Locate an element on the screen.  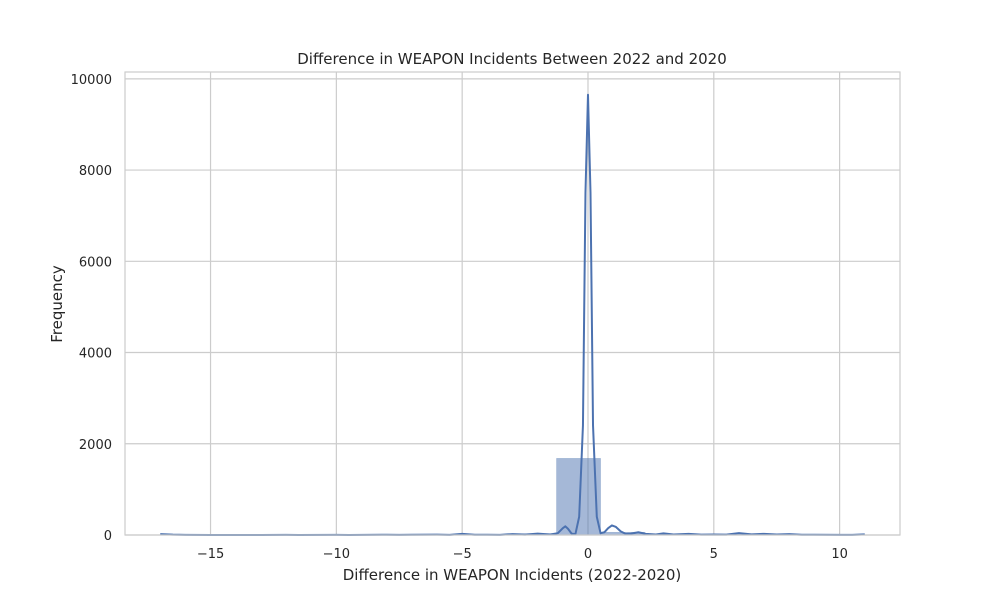
y-tick-label: 0 is located at coordinates (108, 536).